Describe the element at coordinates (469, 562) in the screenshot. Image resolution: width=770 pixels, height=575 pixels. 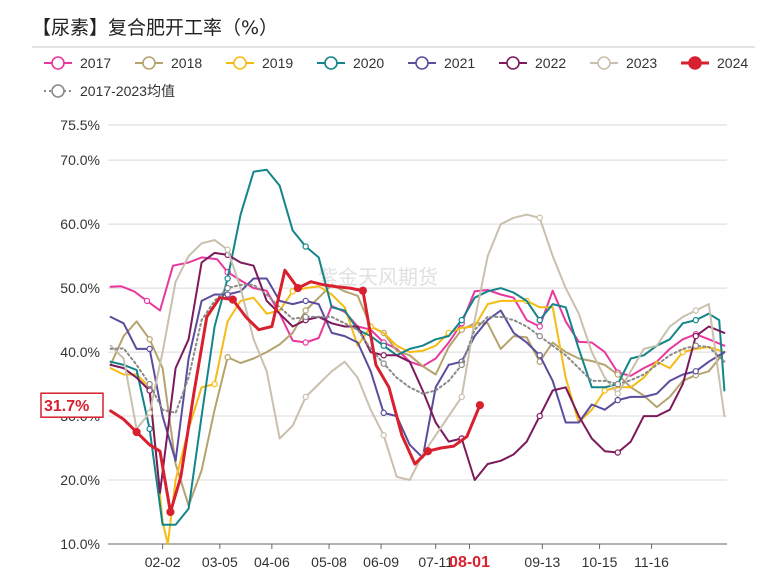
I see `x-tick-label-highlight: 08-01` at that location.